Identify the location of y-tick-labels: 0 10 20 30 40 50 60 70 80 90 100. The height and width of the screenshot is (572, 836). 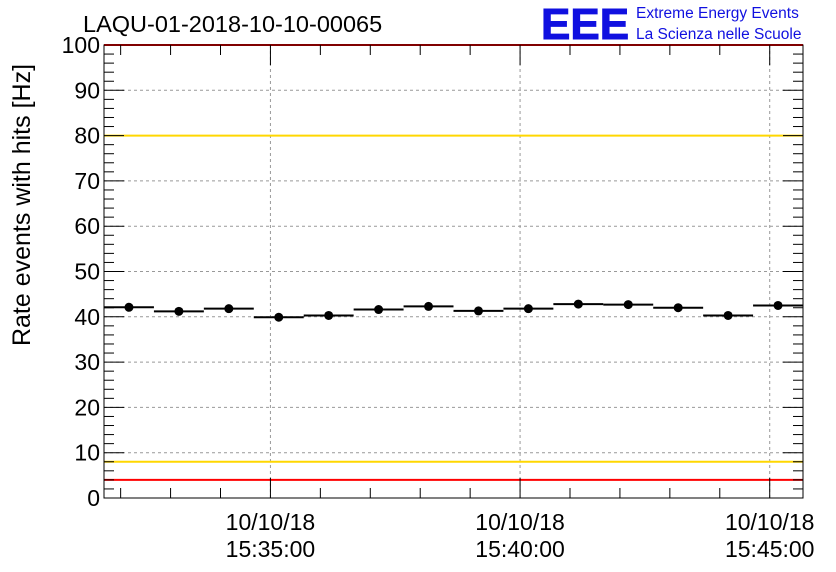
(81, 271).